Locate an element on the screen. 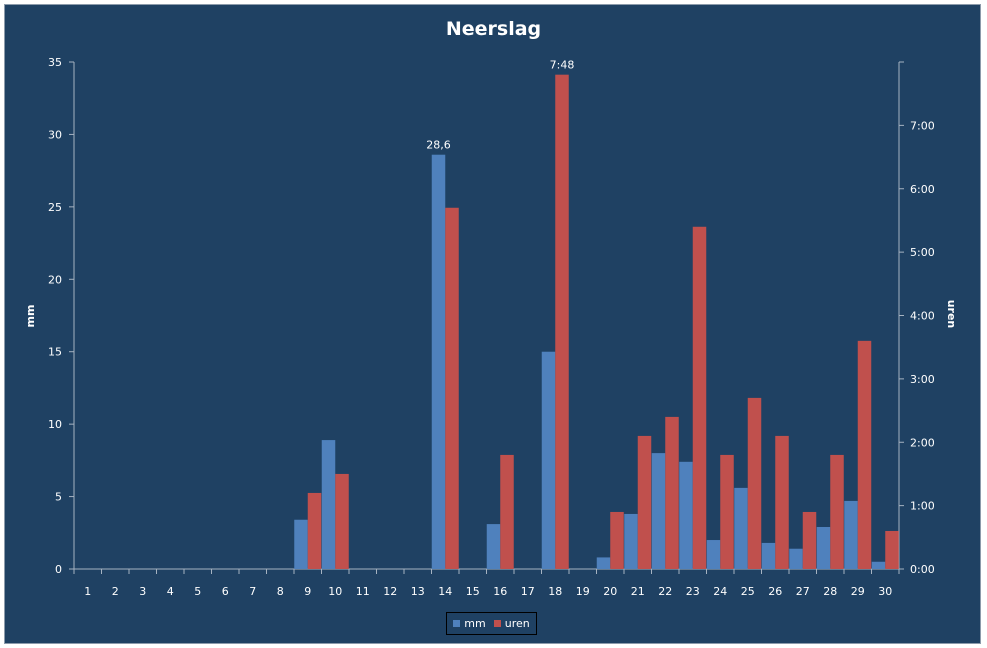 The image size is (987, 648). legend-swatch-uren is located at coordinates (497, 623).